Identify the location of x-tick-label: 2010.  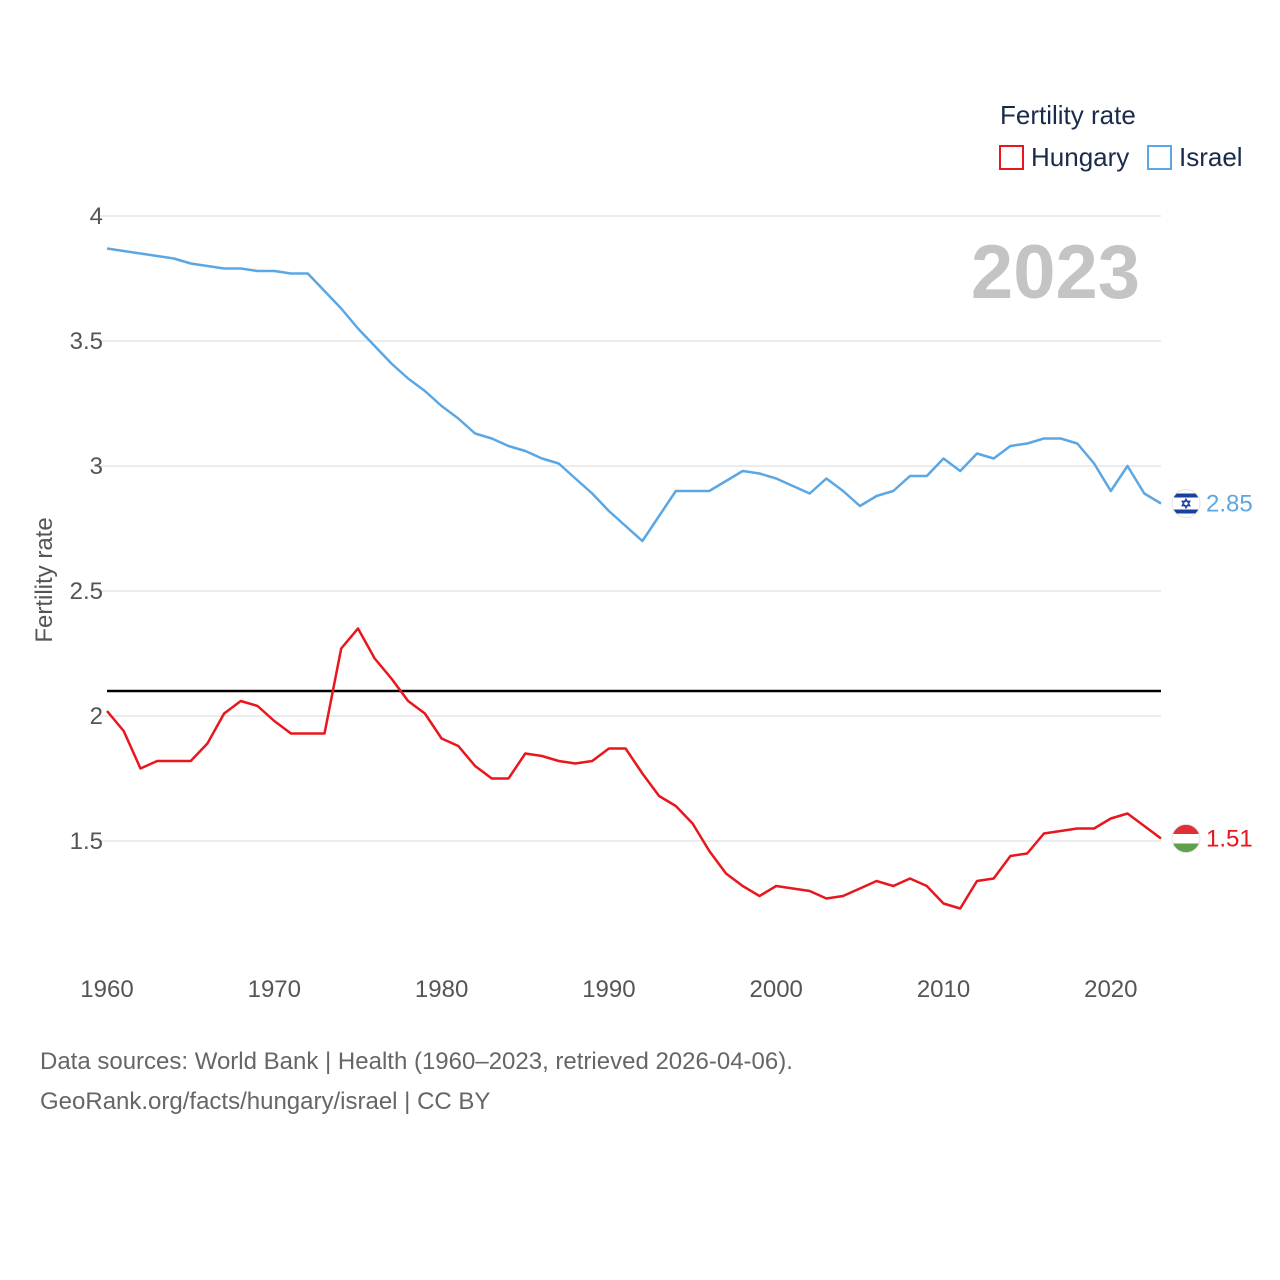
(943, 989).